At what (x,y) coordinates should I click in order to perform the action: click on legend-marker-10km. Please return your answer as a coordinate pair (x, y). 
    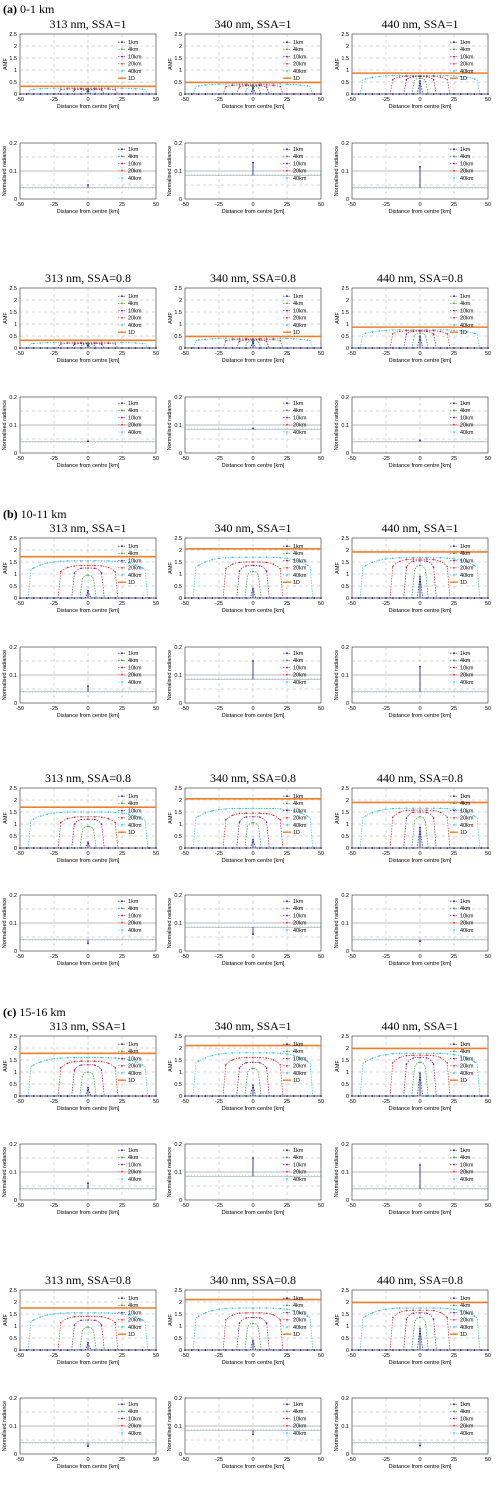
    Looking at the image, I should click on (287, 560).